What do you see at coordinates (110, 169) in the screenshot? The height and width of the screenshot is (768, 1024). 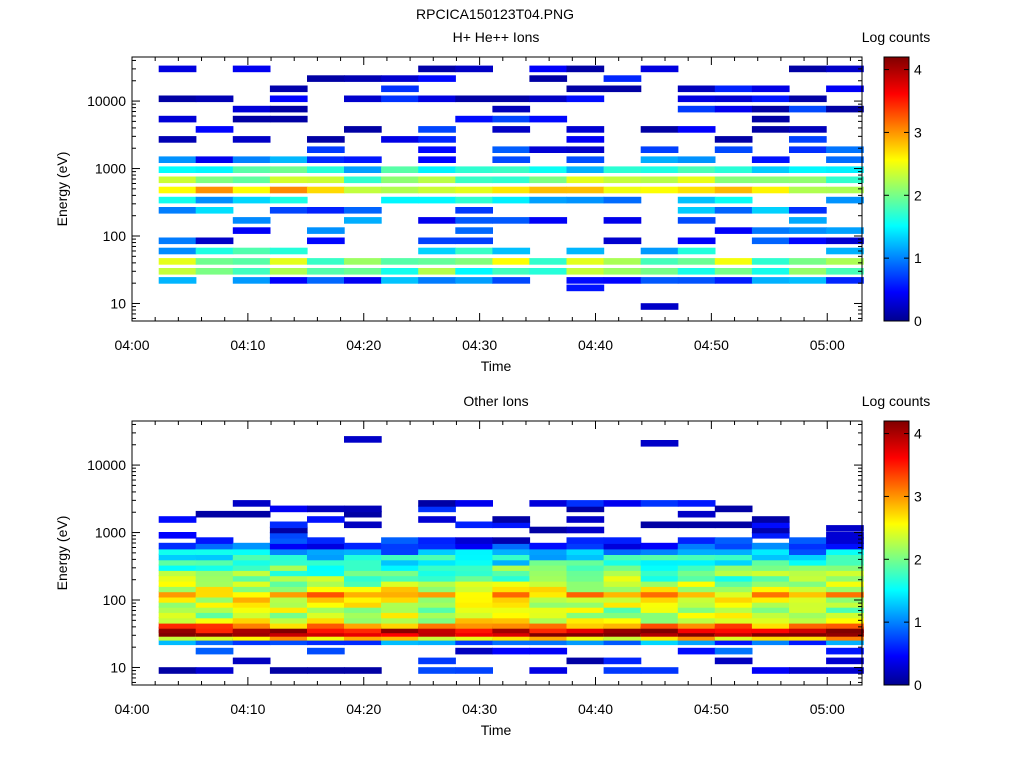 I see `y-tick-label: 1000` at bounding box center [110, 169].